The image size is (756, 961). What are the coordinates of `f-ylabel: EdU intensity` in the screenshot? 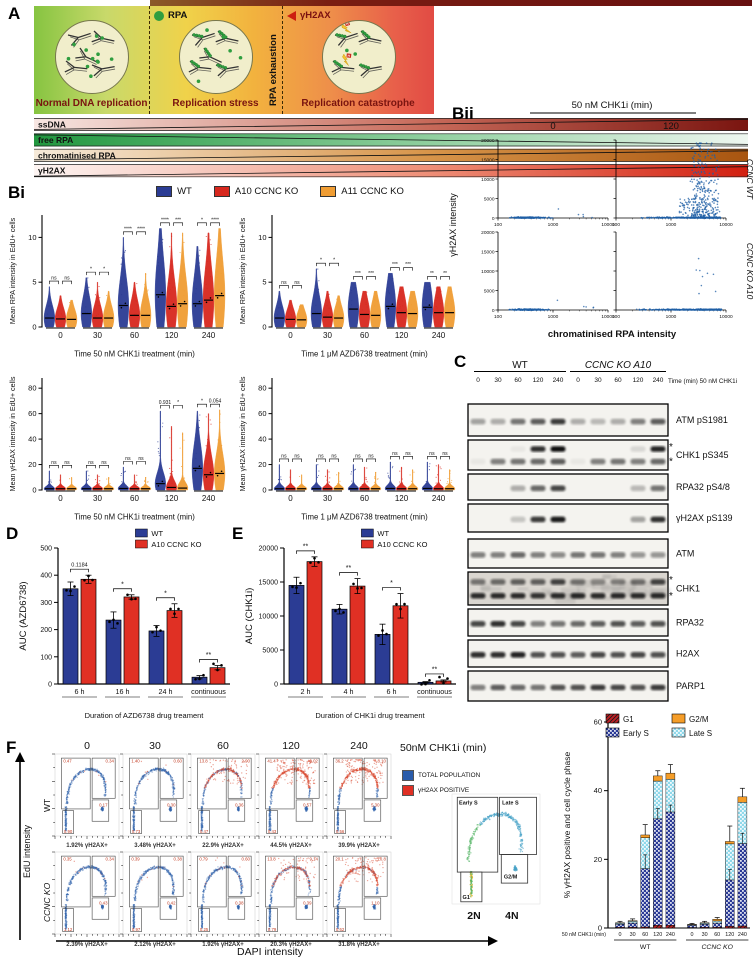 It's located at (27, 851).